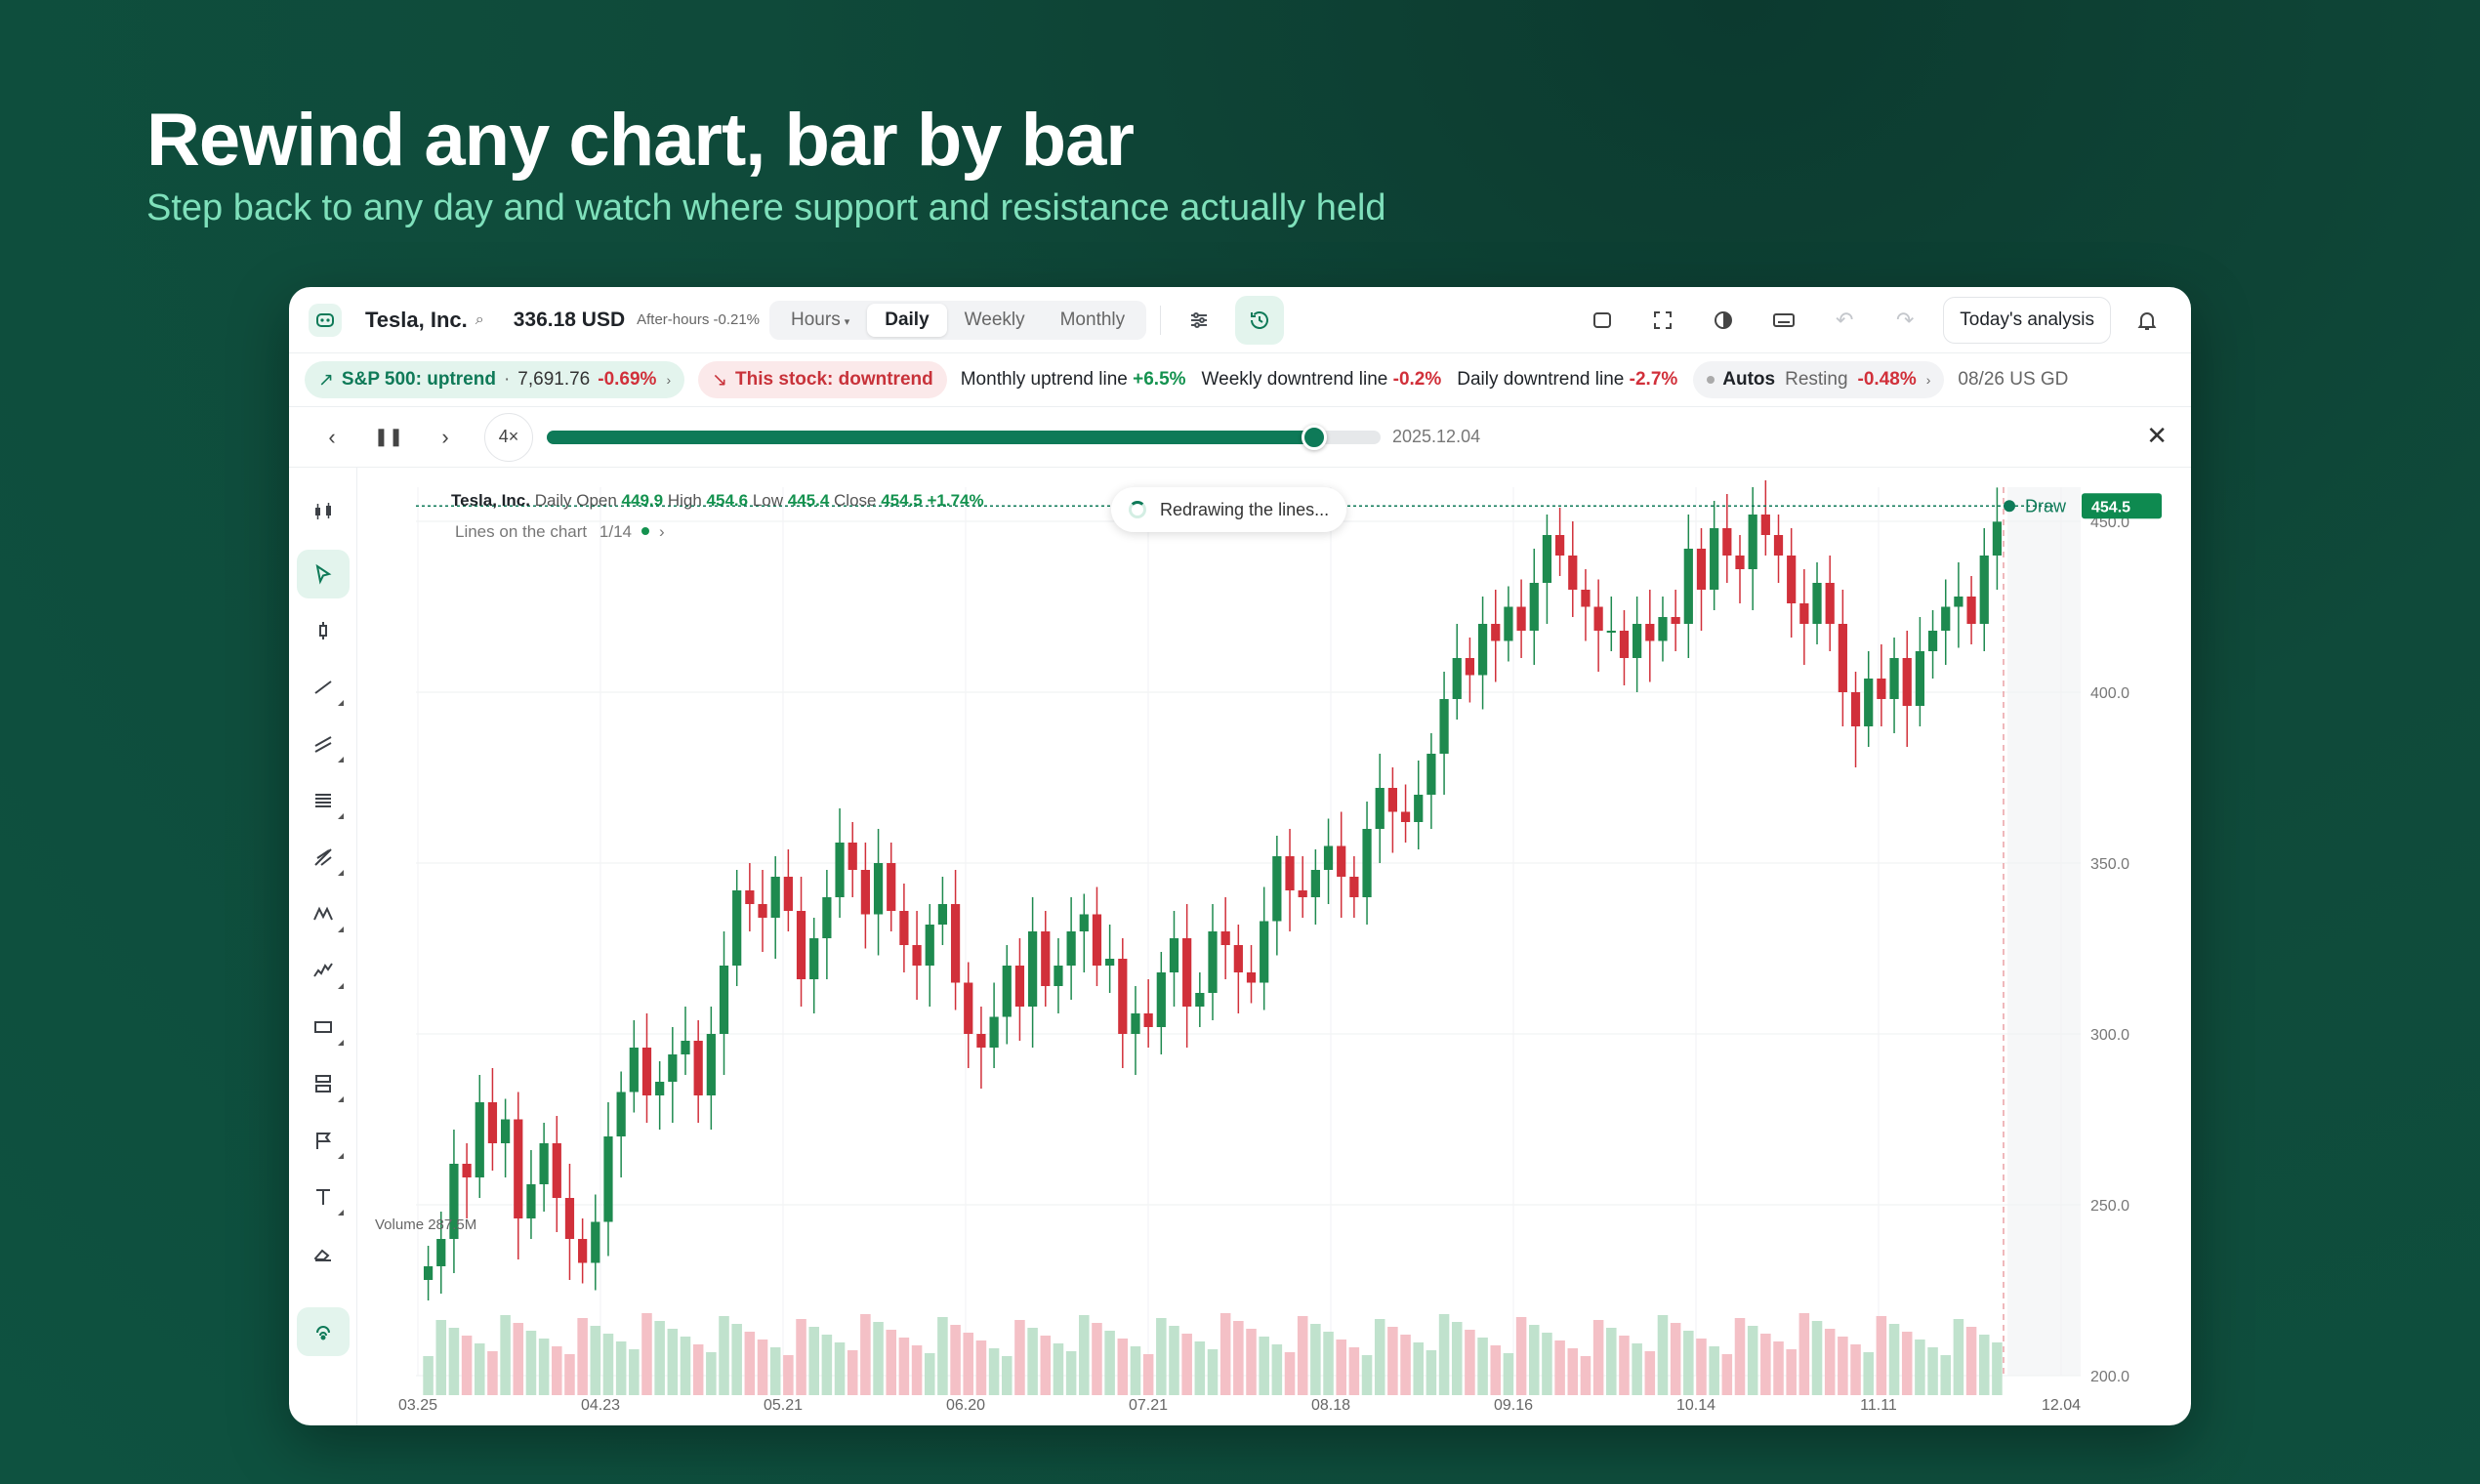  Describe the element at coordinates (445, 437) in the screenshot. I see `step-forward-icon: ›` at that location.